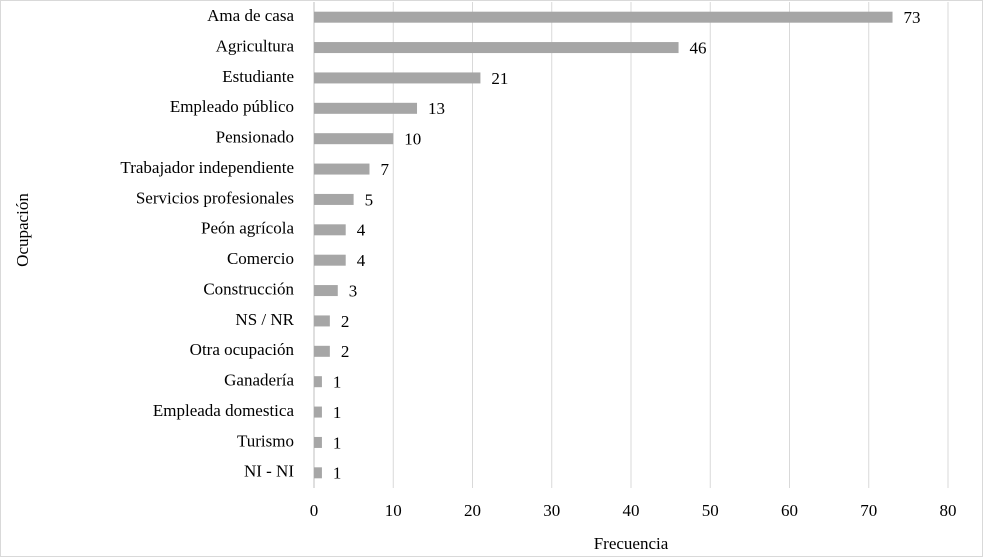 The width and height of the screenshot is (983, 557). What do you see at coordinates (232, 106) in the screenshot?
I see `y-tick-label: Empleado público` at bounding box center [232, 106].